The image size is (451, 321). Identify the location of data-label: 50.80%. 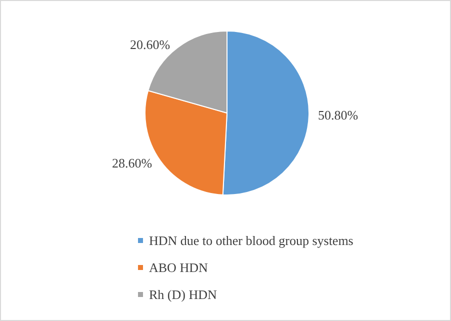
(338, 115).